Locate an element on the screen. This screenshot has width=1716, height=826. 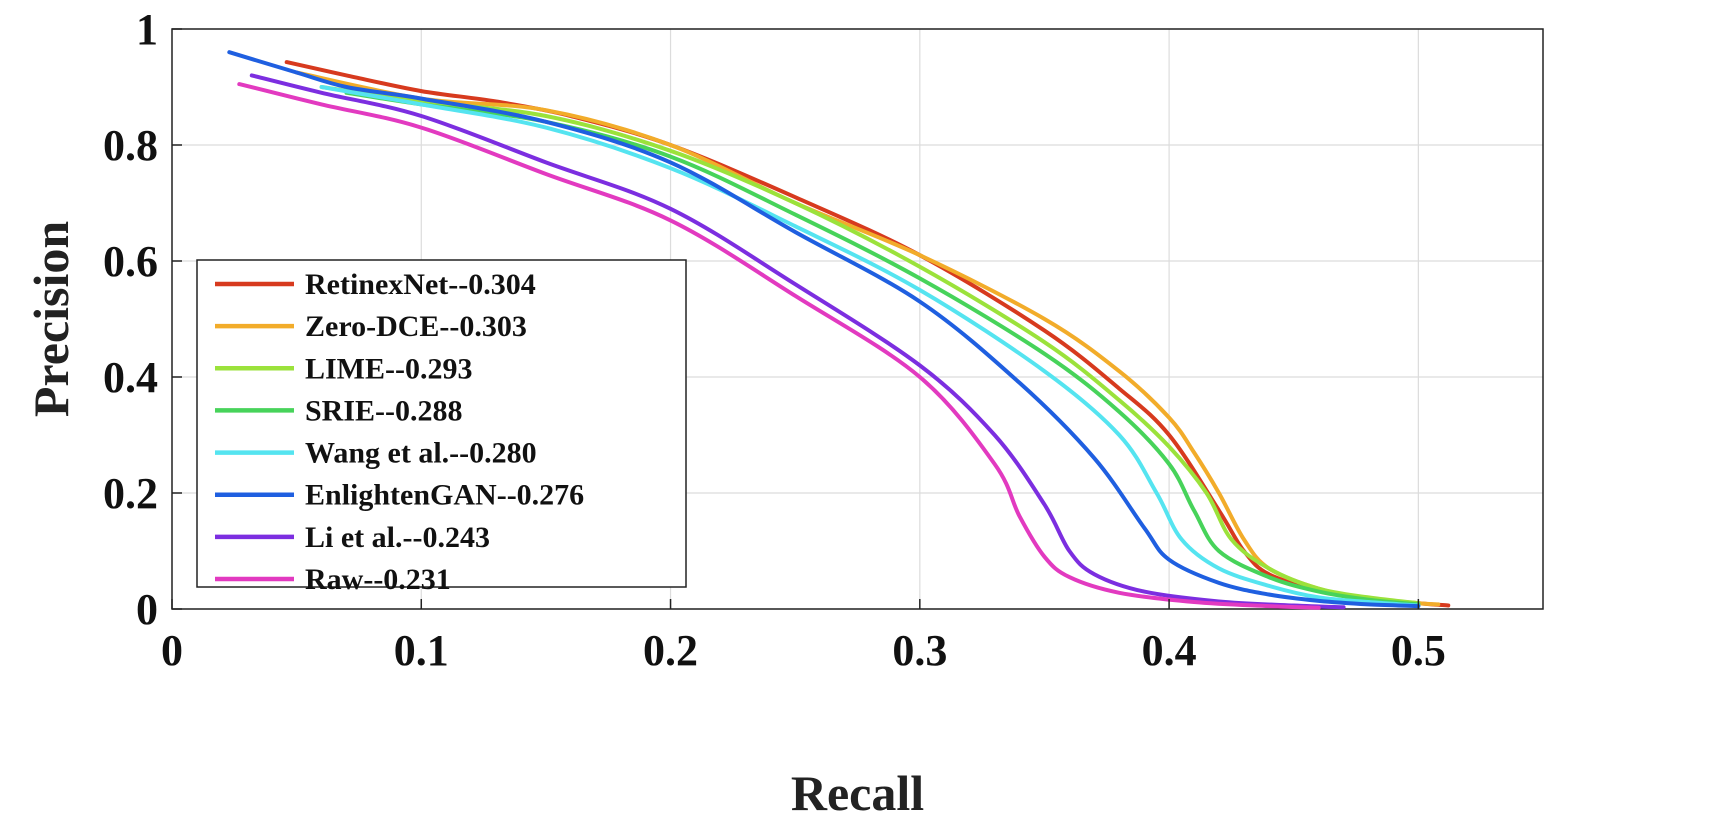
x-tick-label: 0.4 is located at coordinates (1169, 650).